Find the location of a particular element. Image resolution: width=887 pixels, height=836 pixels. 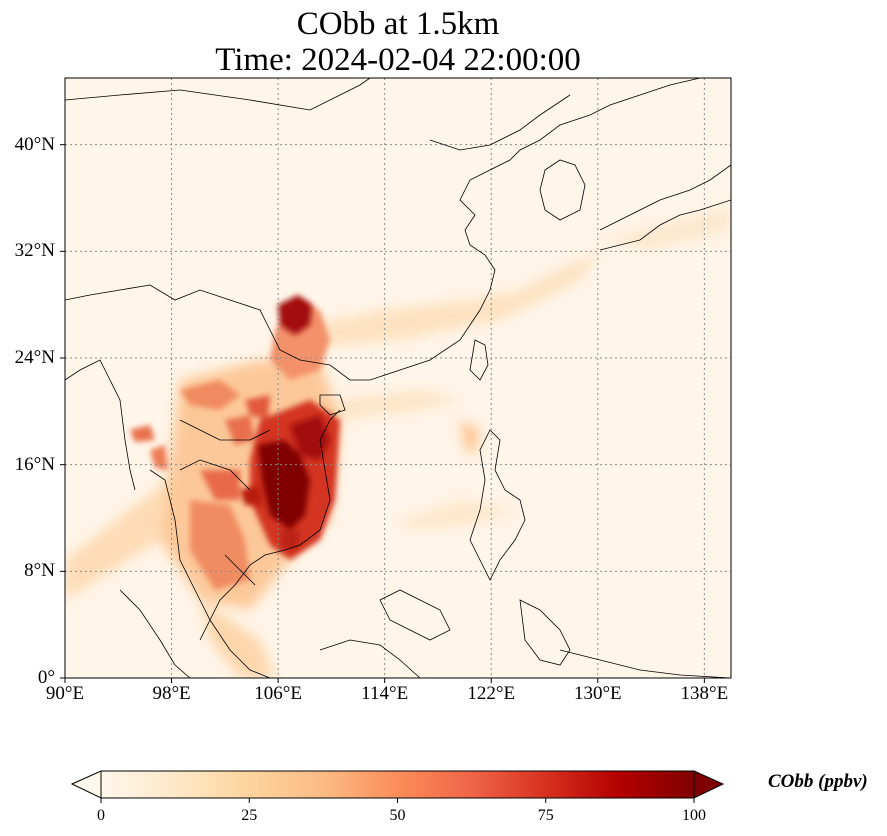

colorbar is located at coordinates (397, 786).